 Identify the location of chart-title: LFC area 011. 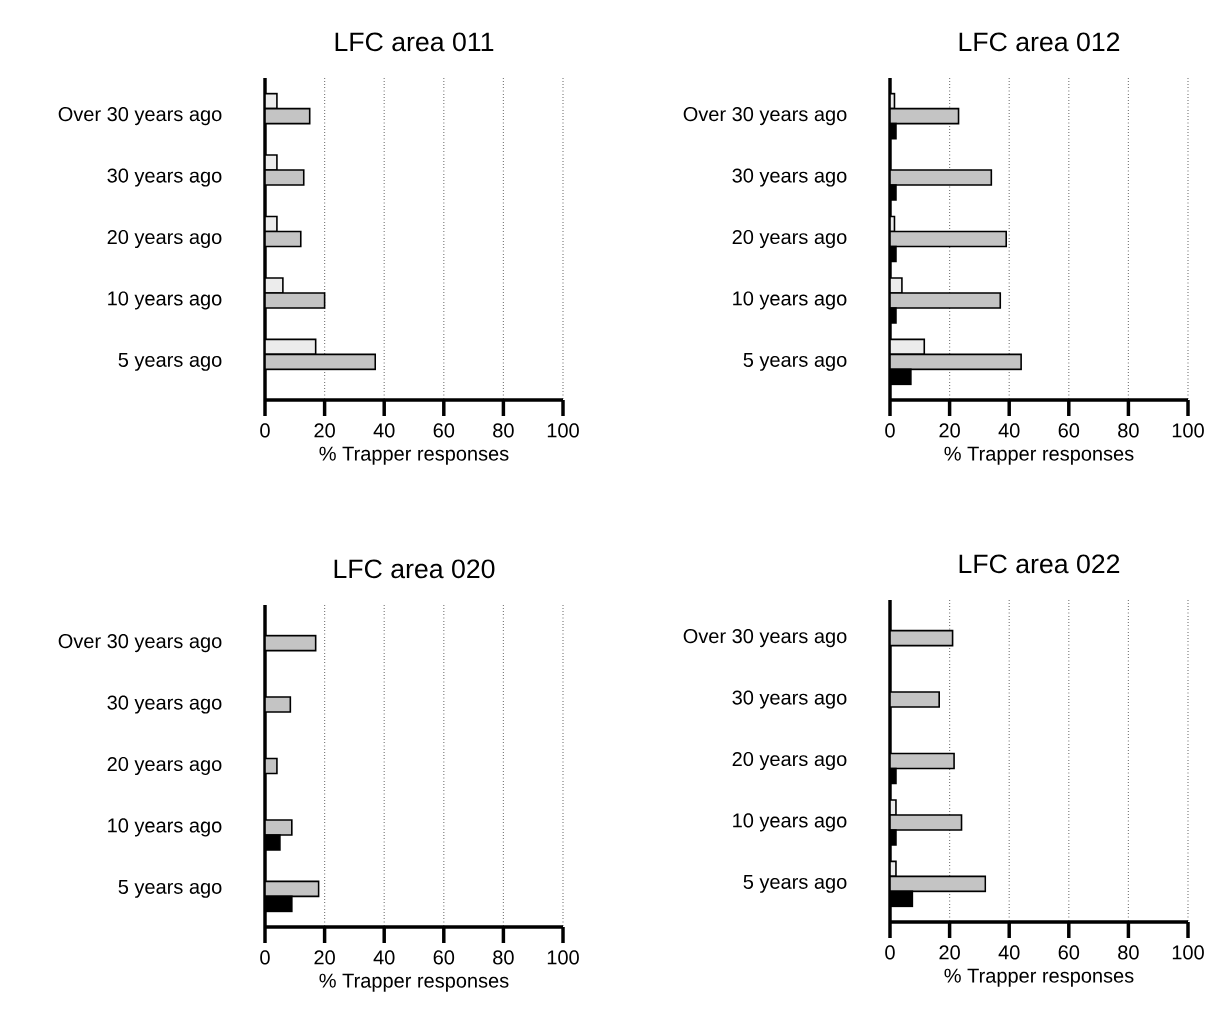
(414, 42).